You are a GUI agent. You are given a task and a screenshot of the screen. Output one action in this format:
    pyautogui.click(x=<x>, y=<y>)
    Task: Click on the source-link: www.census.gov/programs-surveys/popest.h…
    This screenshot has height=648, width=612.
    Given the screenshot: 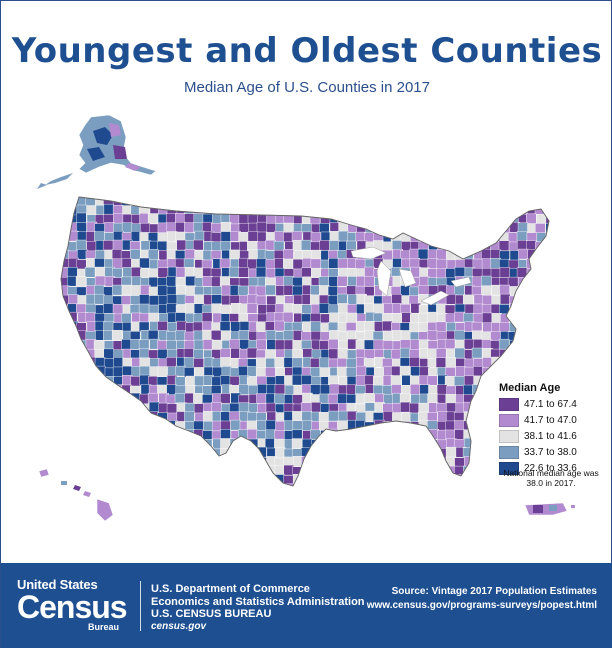 What is the action you would take?
    pyautogui.click(x=481, y=605)
    